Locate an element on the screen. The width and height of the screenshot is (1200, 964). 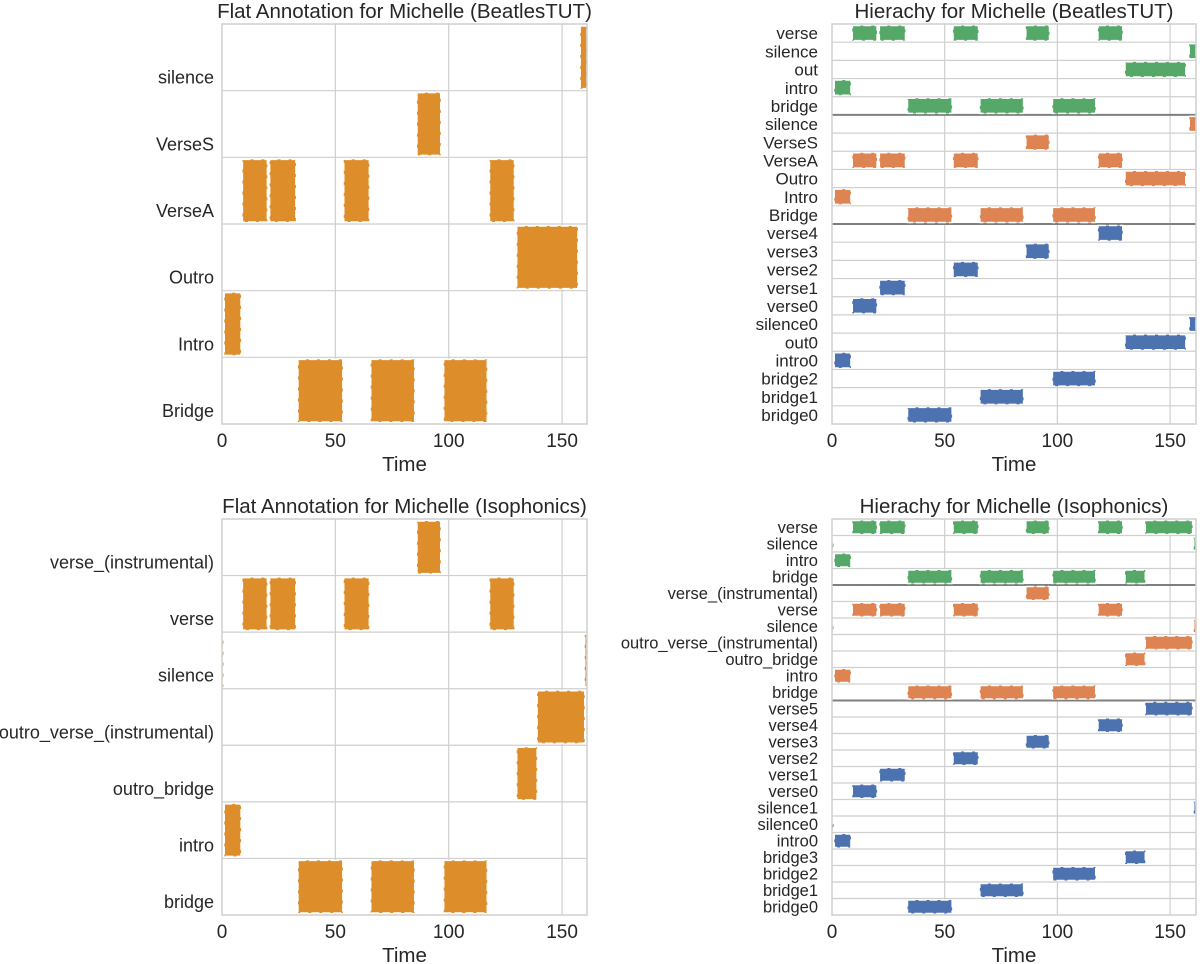
row-label: silence0 is located at coordinates (787, 825).